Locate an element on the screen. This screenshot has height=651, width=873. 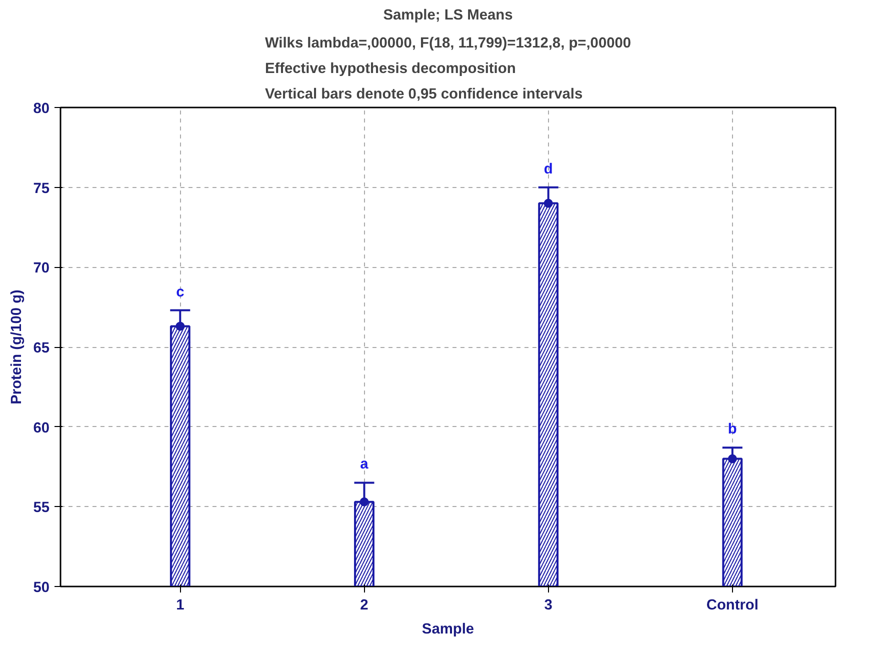
y-tick-label: 50 is located at coordinates (41, 588).